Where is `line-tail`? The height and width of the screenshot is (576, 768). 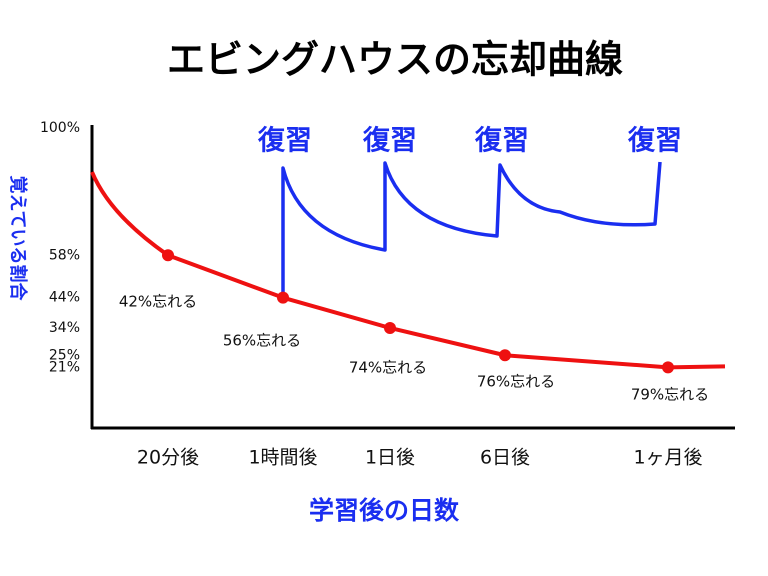
line-tail is located at coordinates (696, 367).